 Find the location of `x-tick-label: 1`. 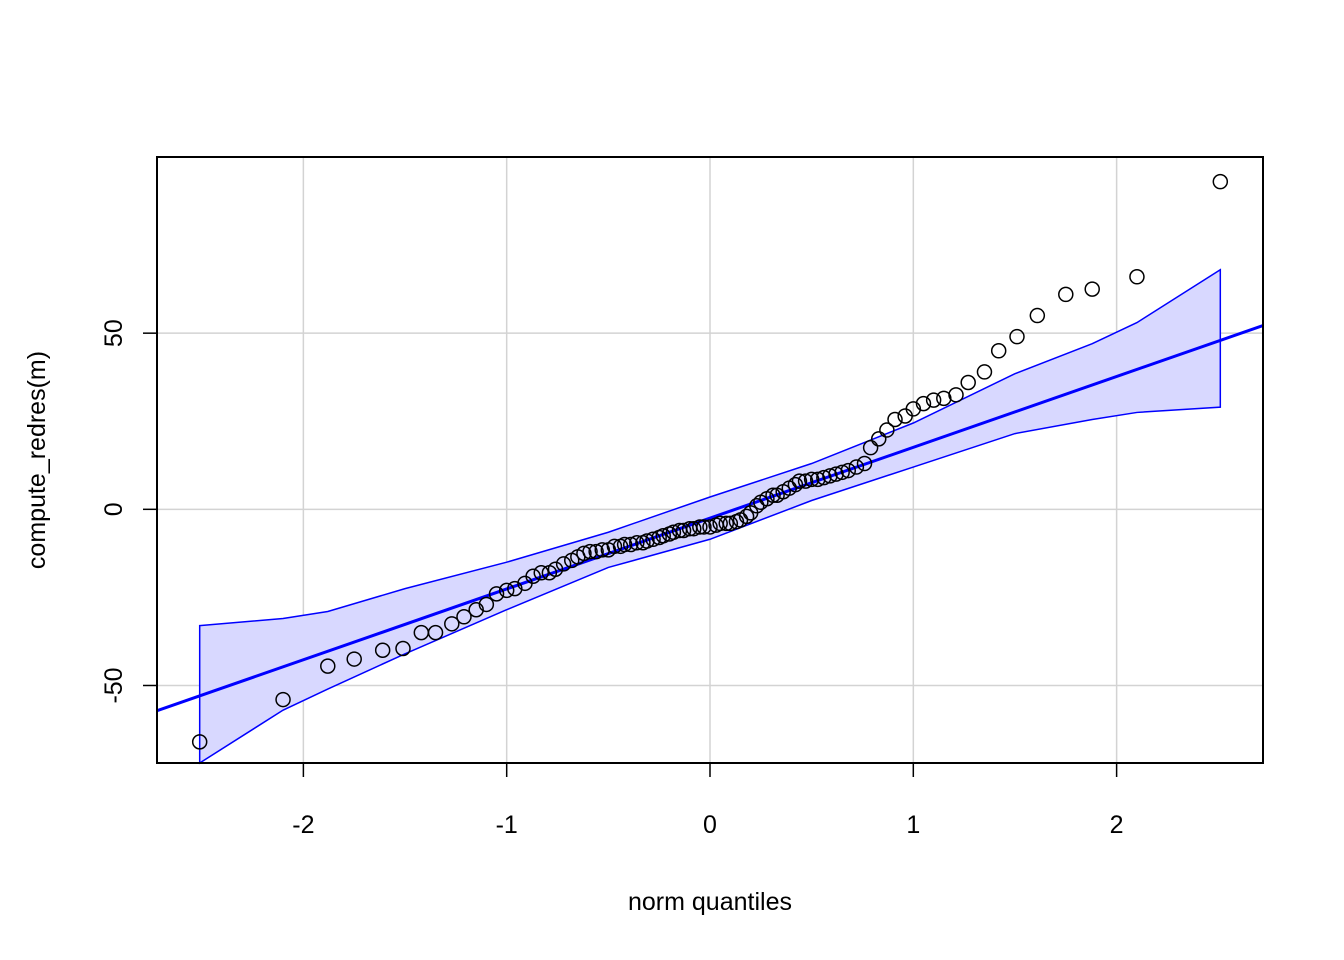

x-tick-label: 1 is located at coordinates (913, 825).